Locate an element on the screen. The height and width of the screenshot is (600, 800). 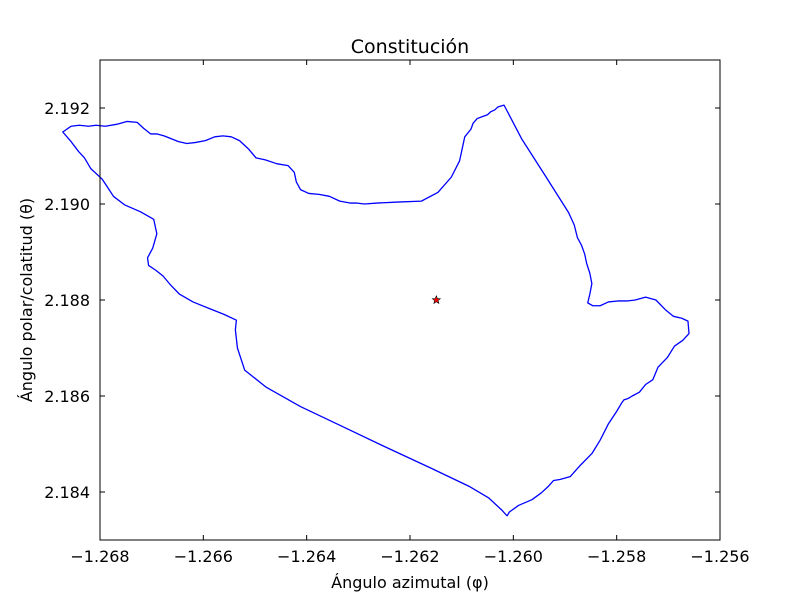
x-tick-label: −1.264 is located at coordinates (306, 556).